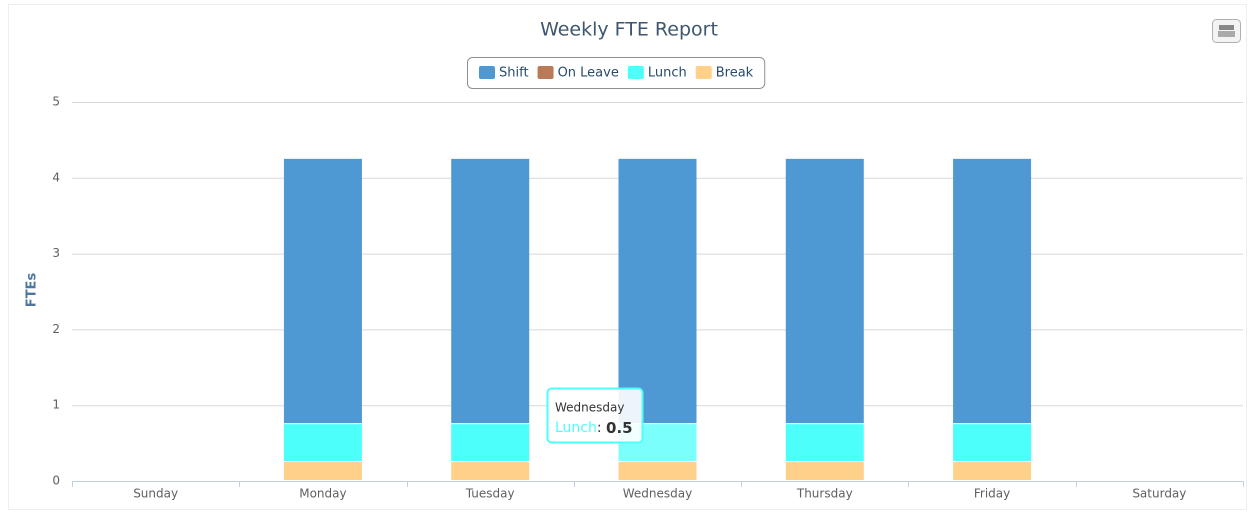  What do you see at coordinates (56, 253) in the screenshot?
I see `y-tick-label: 3` at bounding box center [56, 253].